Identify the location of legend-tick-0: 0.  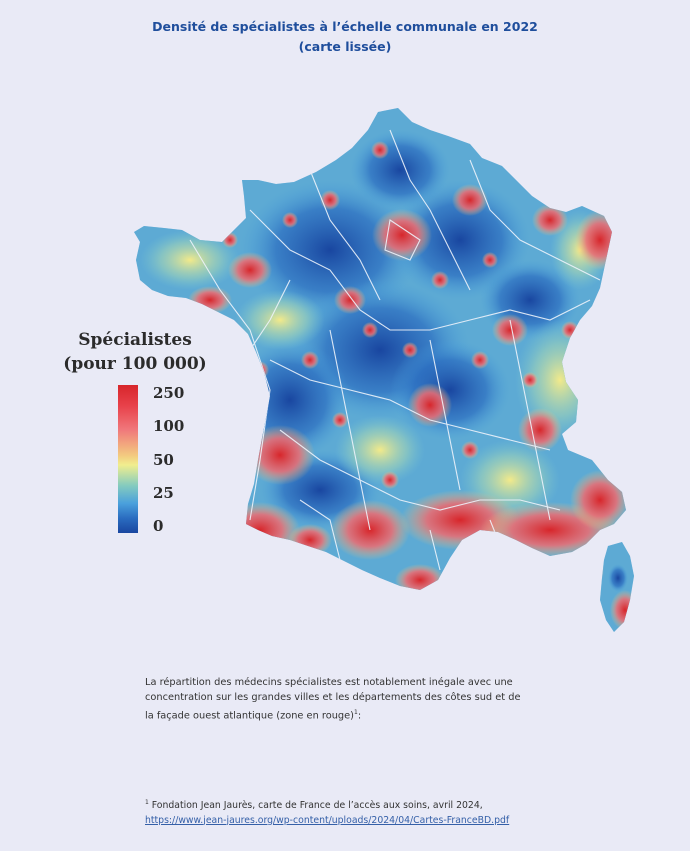
(158, 526).